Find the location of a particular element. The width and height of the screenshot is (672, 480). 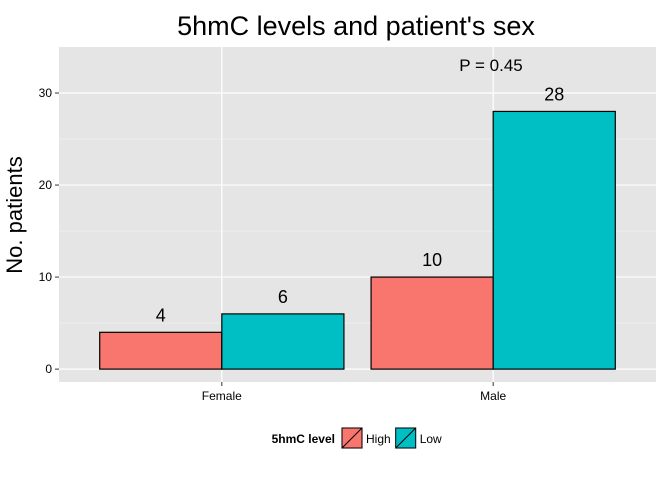

y-axis: 0 10 20 30 is located at coordinates (49, 231).